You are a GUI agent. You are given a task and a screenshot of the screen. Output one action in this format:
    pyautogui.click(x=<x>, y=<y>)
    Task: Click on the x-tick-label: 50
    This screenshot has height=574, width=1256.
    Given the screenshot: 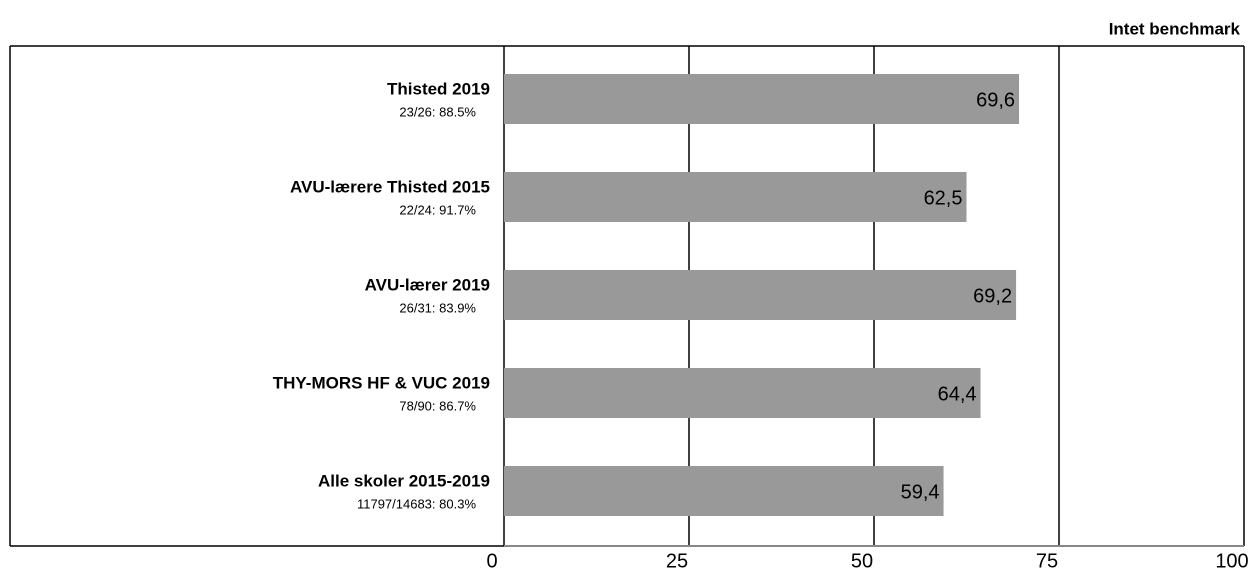 What is the action you would take?
    pyautogui.click(x=862, y=561)
    